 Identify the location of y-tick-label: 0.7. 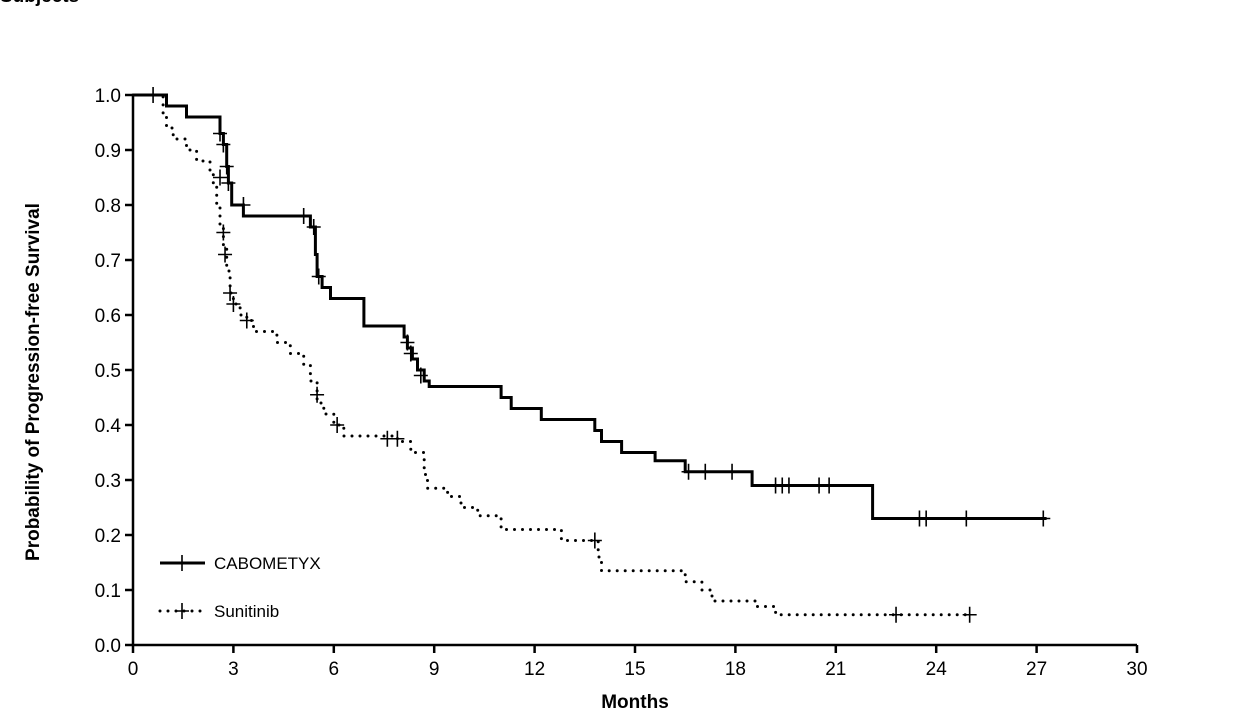
(108, 261).